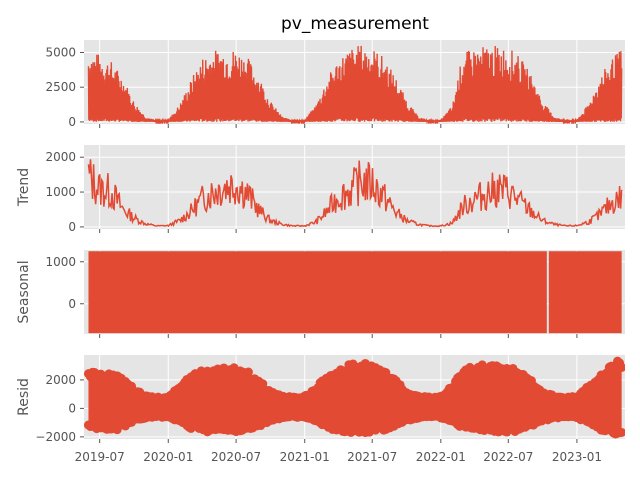 Image resolution: width=640 pixels, height=480 pixels. I want to click on plot-background, so click(354, 187).